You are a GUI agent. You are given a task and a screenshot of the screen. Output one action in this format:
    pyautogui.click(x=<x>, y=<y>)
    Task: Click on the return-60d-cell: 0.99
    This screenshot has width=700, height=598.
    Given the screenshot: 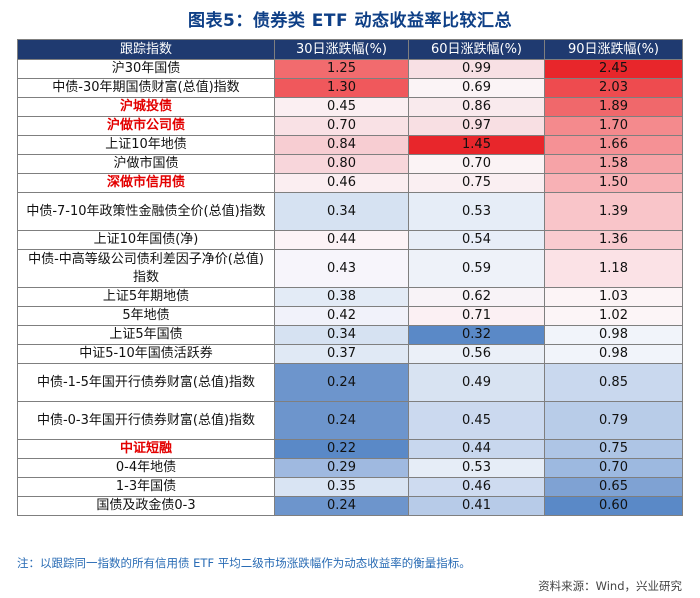 What is the action you would take?
    pyautogui.click(x=476, y=69)
    